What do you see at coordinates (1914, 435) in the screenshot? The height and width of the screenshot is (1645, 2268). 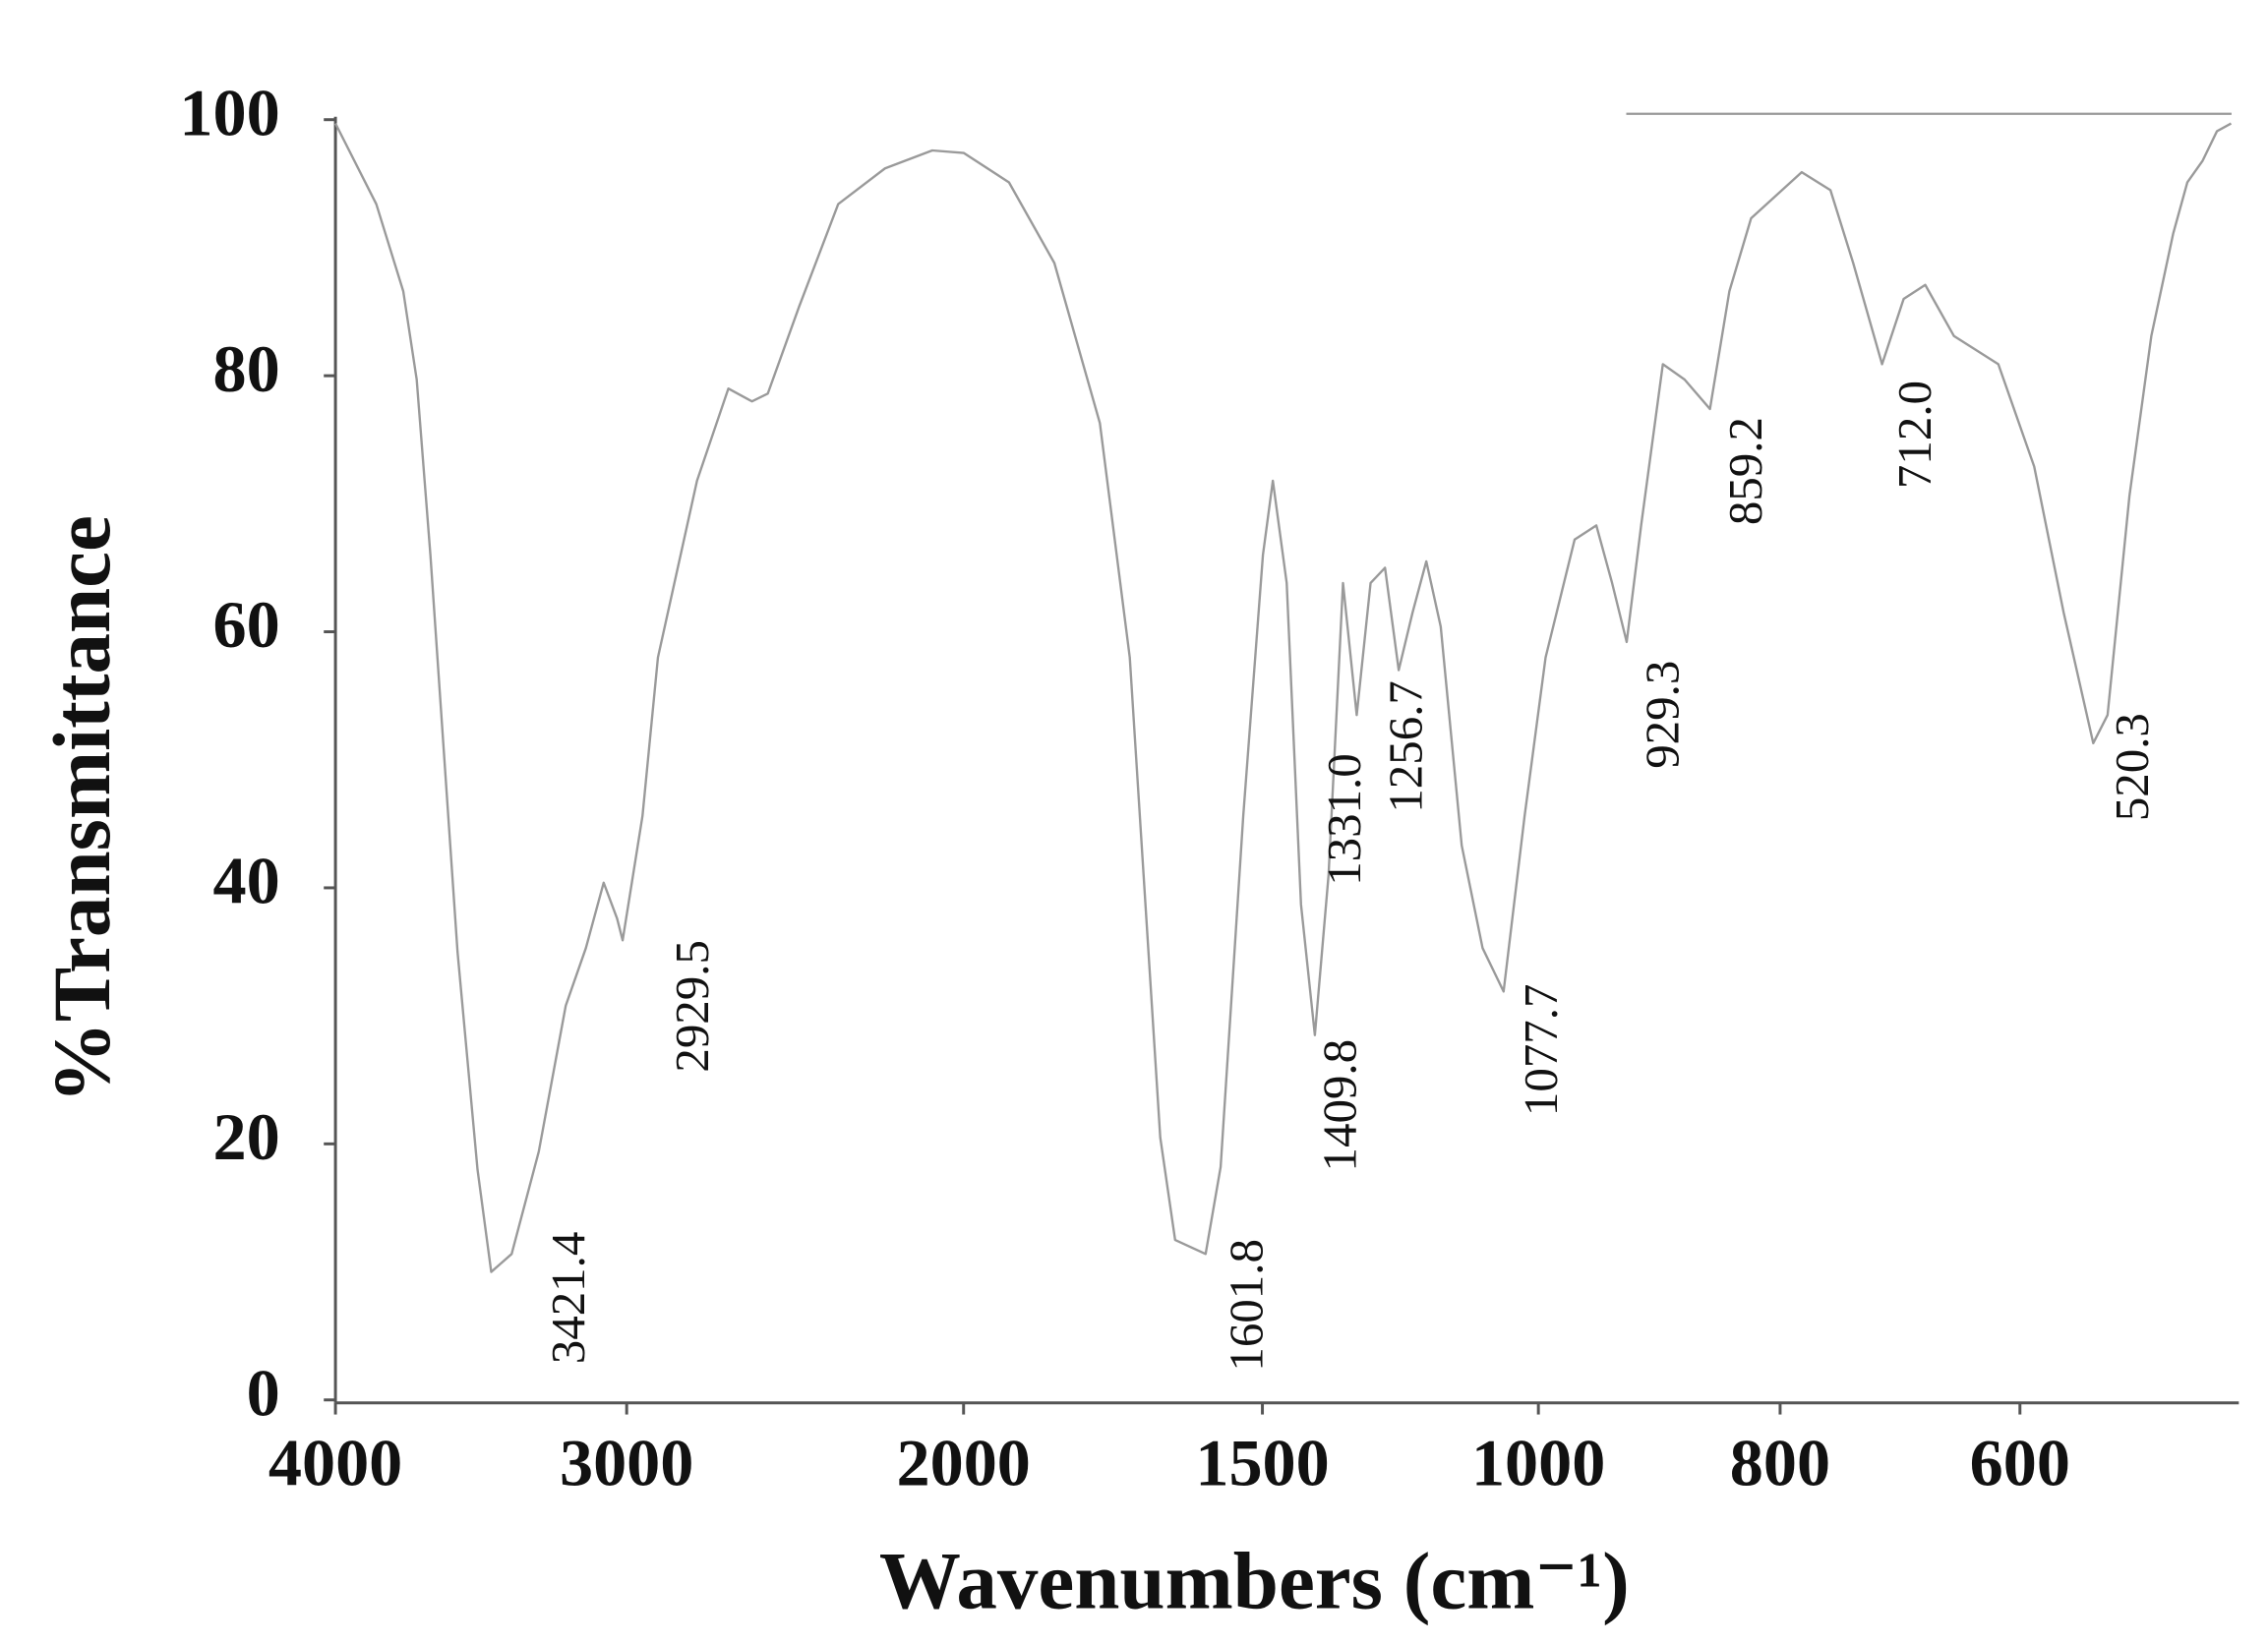 I see `peak-label: 712.0` at bounding box center [1914, 435].